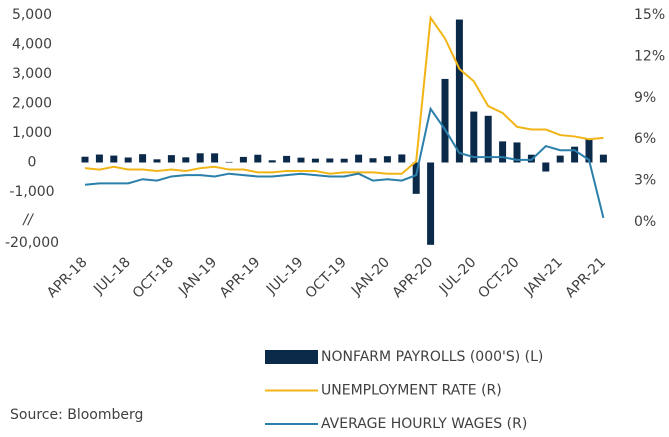 The image size is (669, 437). Describe the element at coordinates (291, 357) in the screenshot. I see `legend-swatch` at that location.